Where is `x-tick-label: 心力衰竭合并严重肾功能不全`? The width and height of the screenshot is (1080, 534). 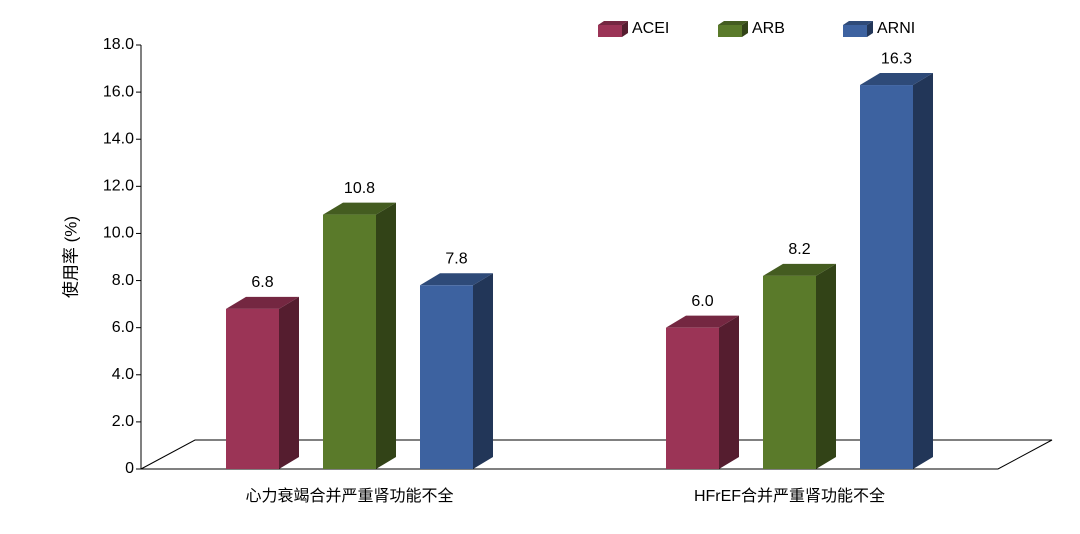 x-tick-label: 心力衰竭合并严重肾功能不全 is located at coordinates (349, 496).